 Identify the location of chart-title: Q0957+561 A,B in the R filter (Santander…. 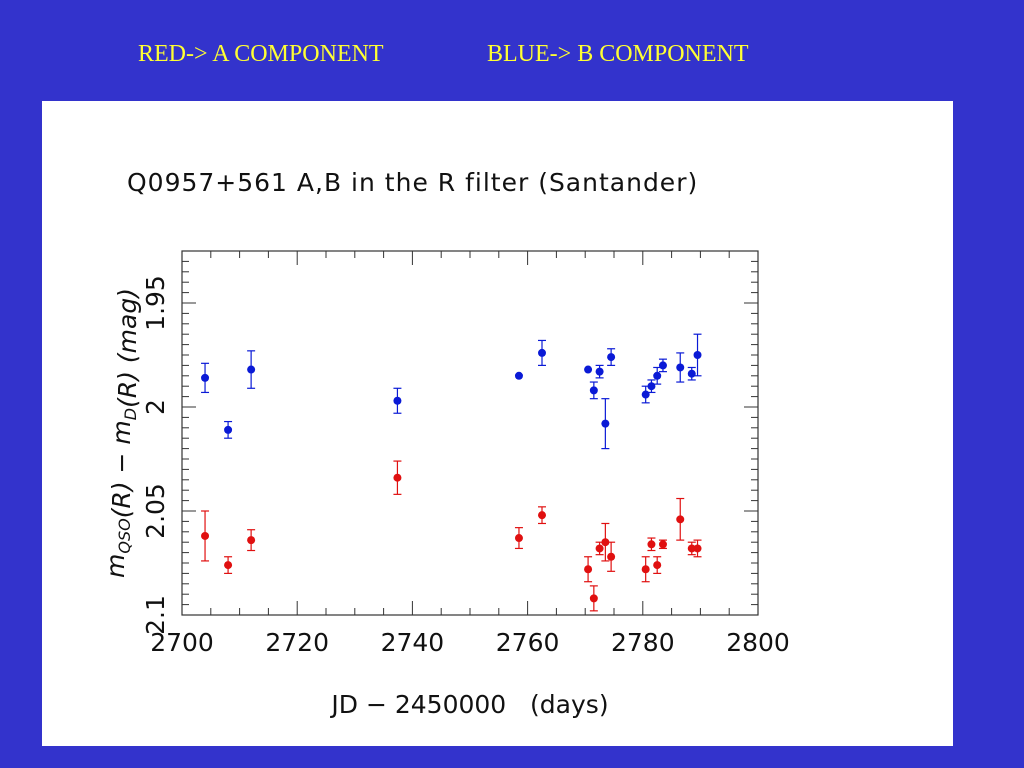
(412, 182).